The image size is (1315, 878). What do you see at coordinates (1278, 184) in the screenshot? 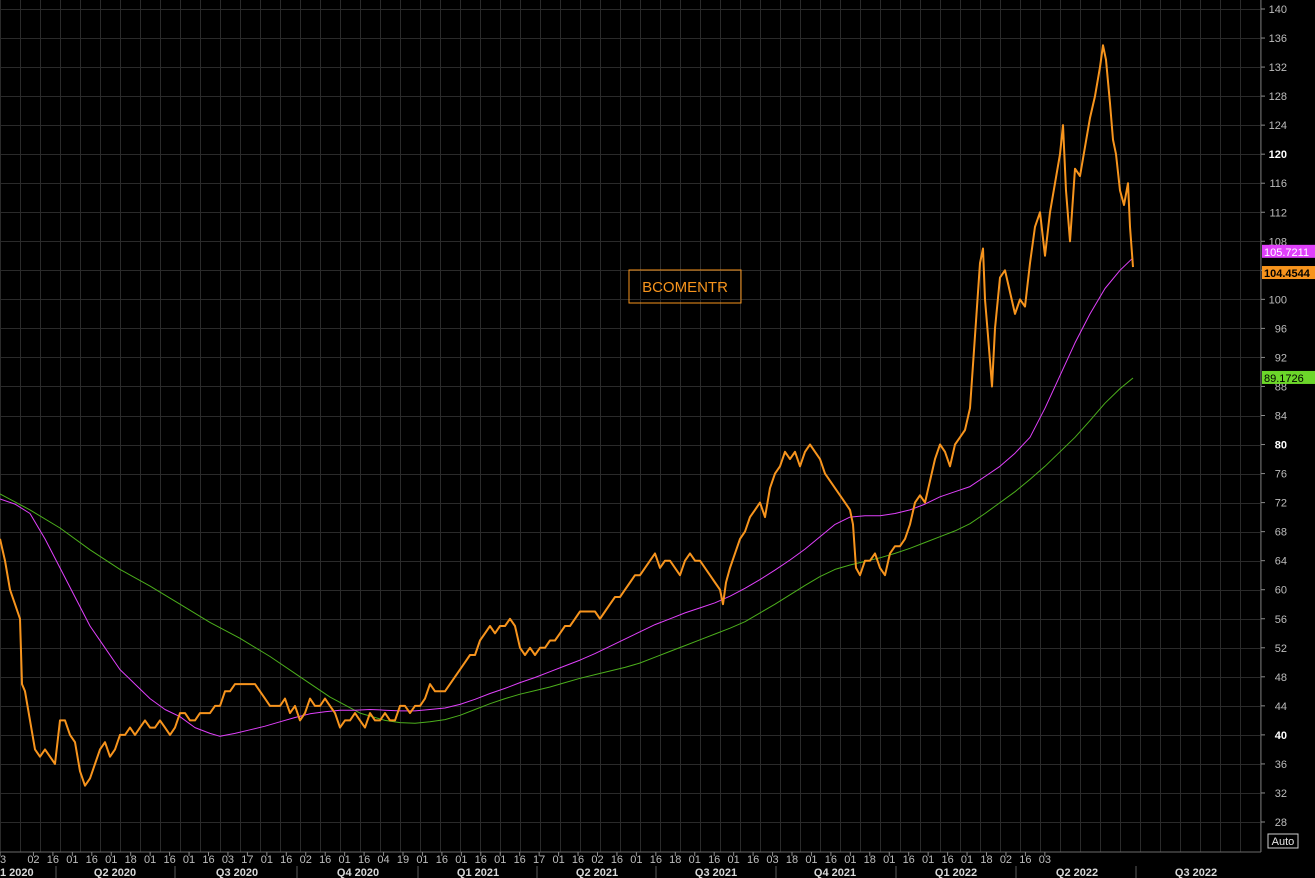
I see `y-tick-label: 116` at bounding box center [1278, 184].